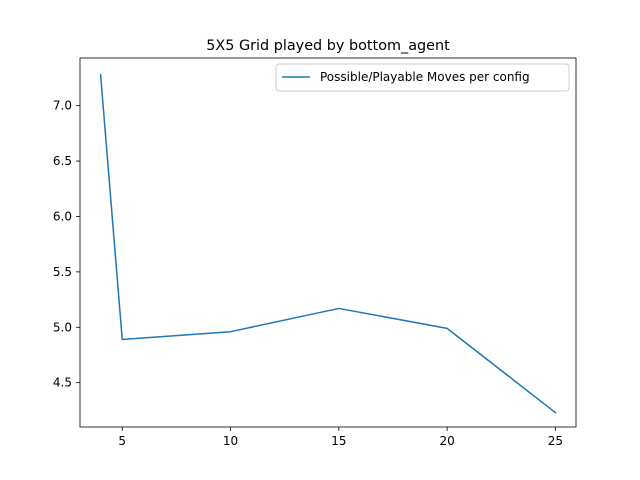 The image size is (640, 480). What do you see at coordinates (62, 216) in the screenshot?
I see `y-tick-label: 6.0` at bounding box center [62, 216].